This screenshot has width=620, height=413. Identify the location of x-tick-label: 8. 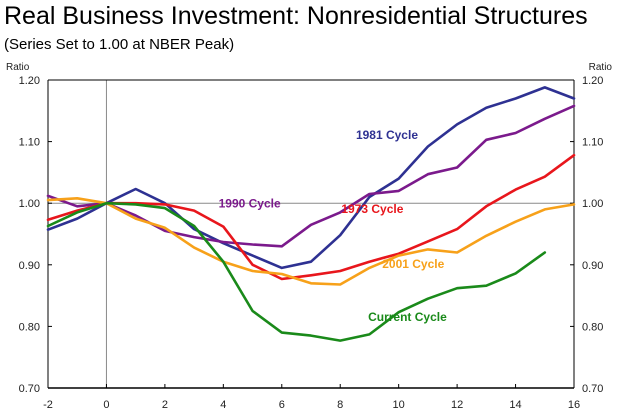
(340, 405).